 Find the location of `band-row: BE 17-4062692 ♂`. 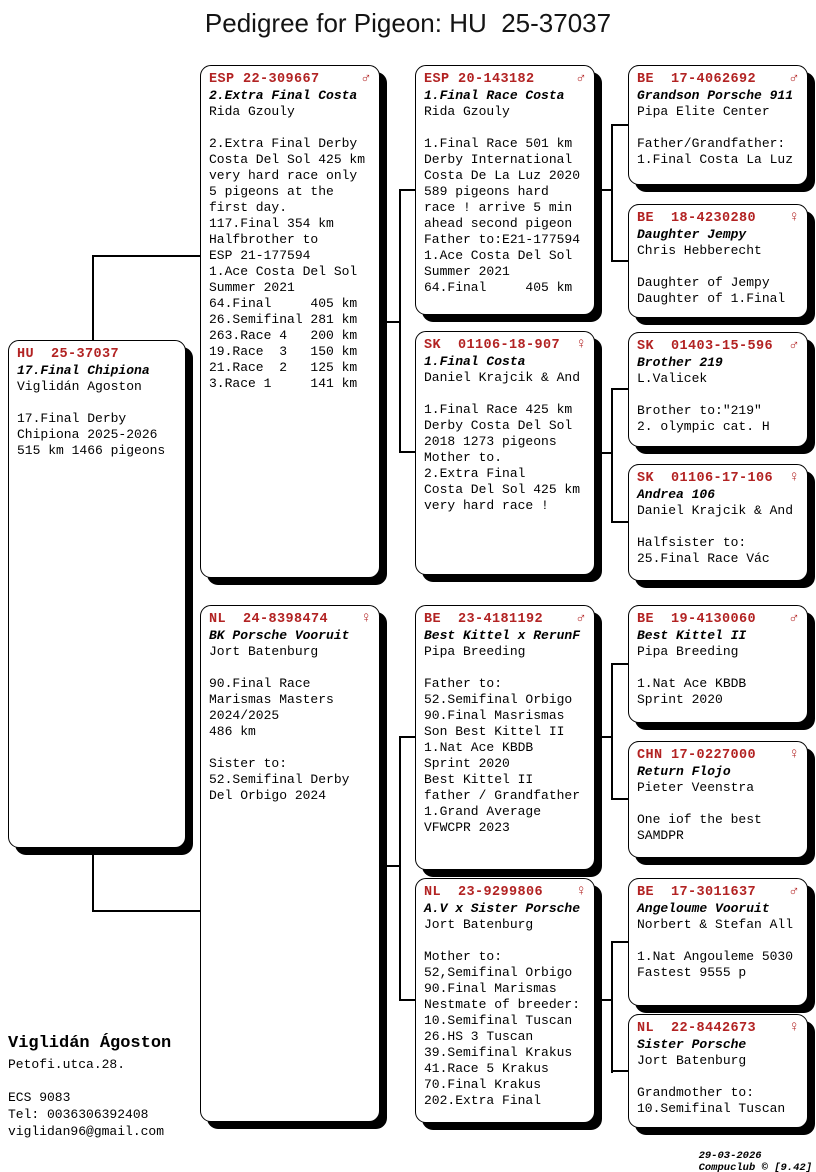

band-row: BE 17-4062692 ♂ is located at coordinates (718, 79).